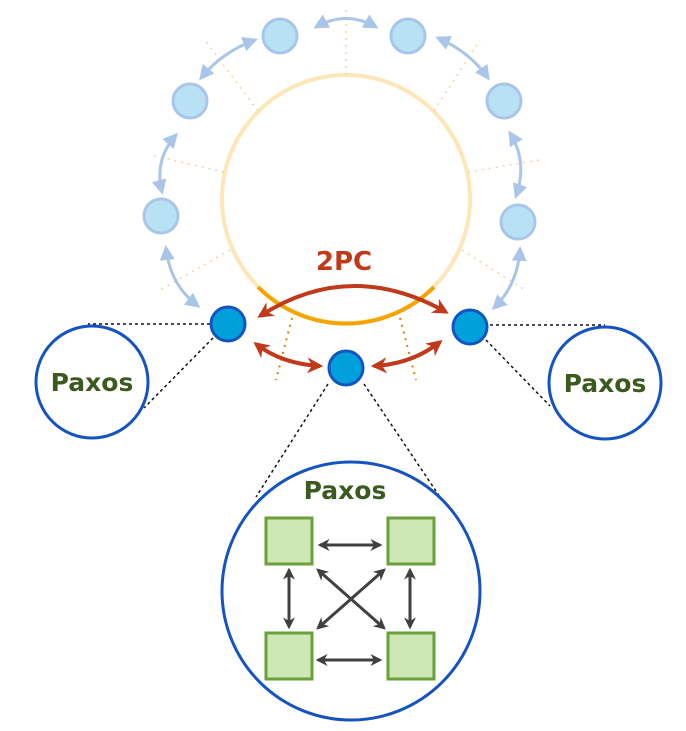 Image resolution: width=686 pixels, height=731 pixels. What do you see at coordinates (289, 541) in the screenshot?
I see `replica-top-left` at bounding box center [289, 541].